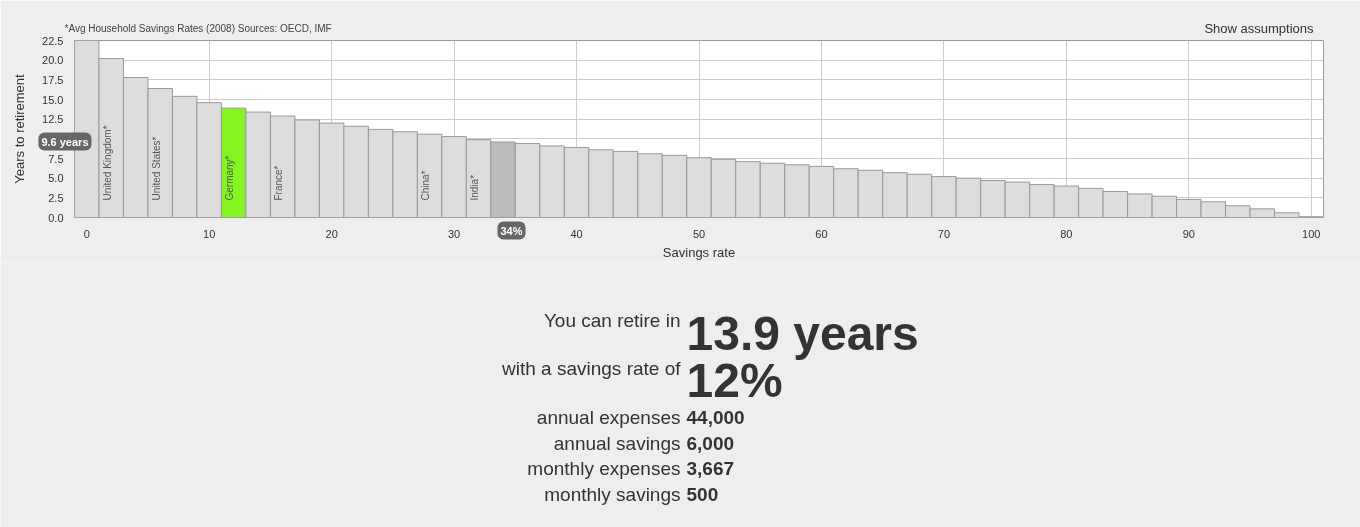  What do you see at coordinates (56, 158) in the screenshot?
I see `y-tick-label: 7.5` at bounding box center [56, 158].